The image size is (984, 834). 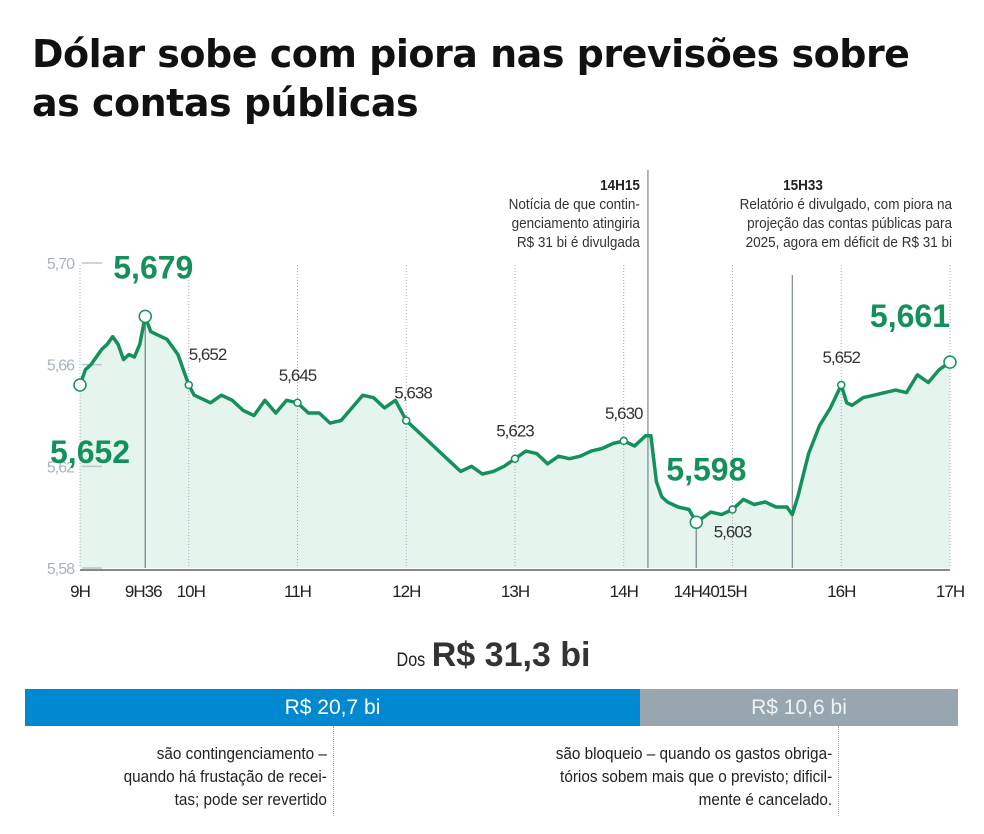 What do you see at coordinates (706, 469) in the screenshot?
I see `highlight-value-label: 5,598` at bounding box center [706, 469].